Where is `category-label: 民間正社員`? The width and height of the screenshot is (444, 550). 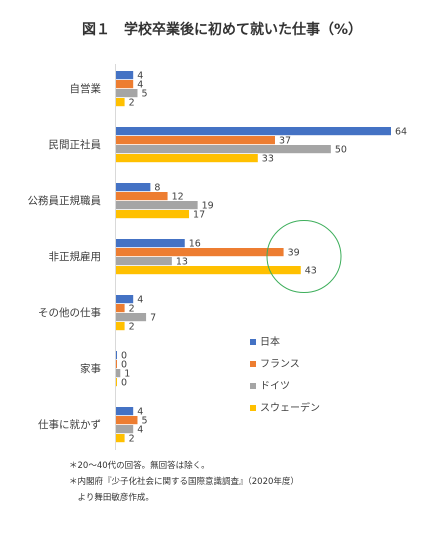
category-label: 民間正社員 is located at coordinates (75, 144).